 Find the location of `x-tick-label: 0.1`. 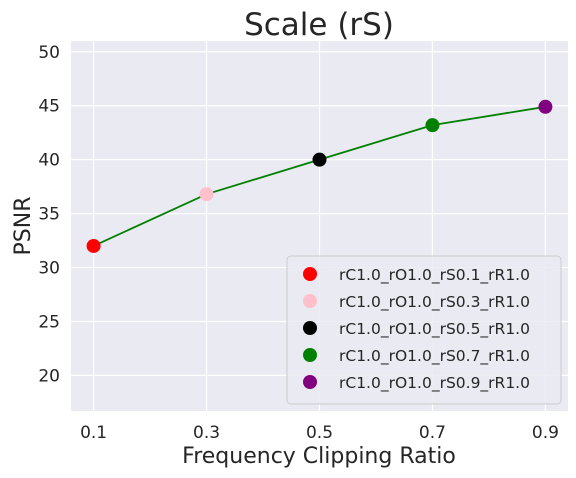

x-tick-label: 0.1 is located at coordinates (93, 433).